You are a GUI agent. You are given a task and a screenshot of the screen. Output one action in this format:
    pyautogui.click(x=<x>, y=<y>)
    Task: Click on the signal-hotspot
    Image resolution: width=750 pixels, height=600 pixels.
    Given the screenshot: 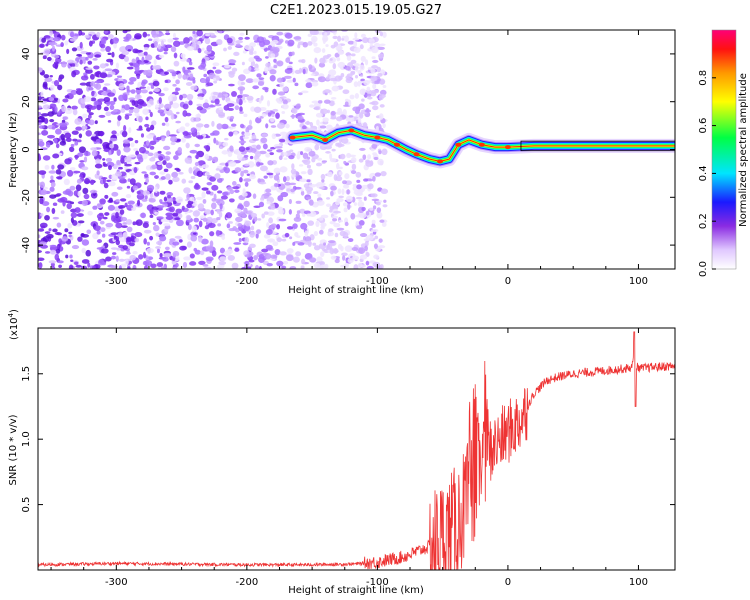 What is the action you would take?
    pyautogui.click(x=440, y=161)
    